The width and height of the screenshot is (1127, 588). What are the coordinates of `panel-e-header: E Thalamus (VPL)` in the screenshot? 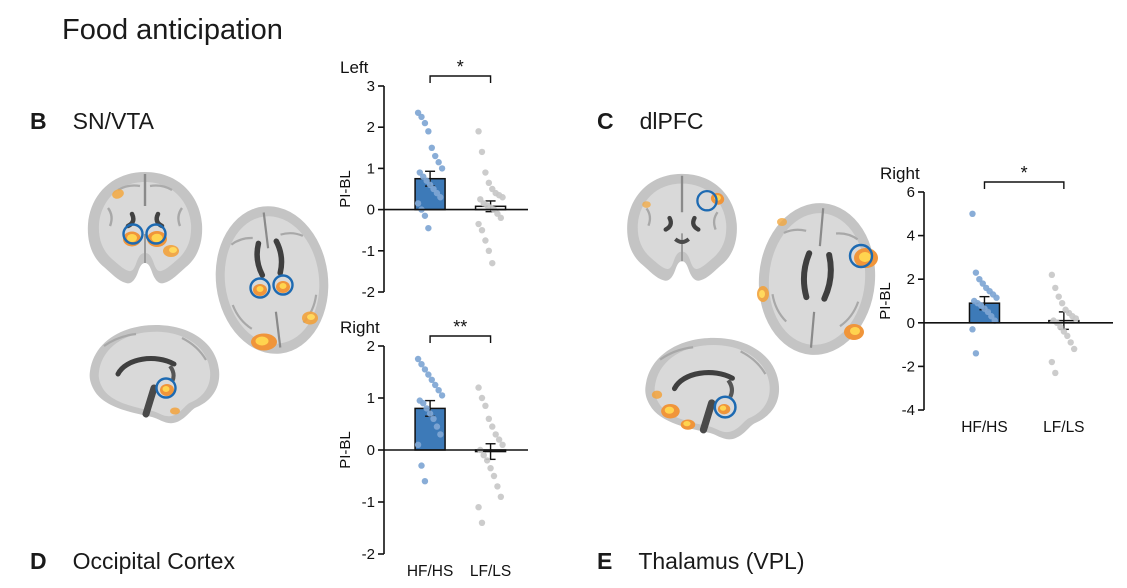 It's located at (701, 561).